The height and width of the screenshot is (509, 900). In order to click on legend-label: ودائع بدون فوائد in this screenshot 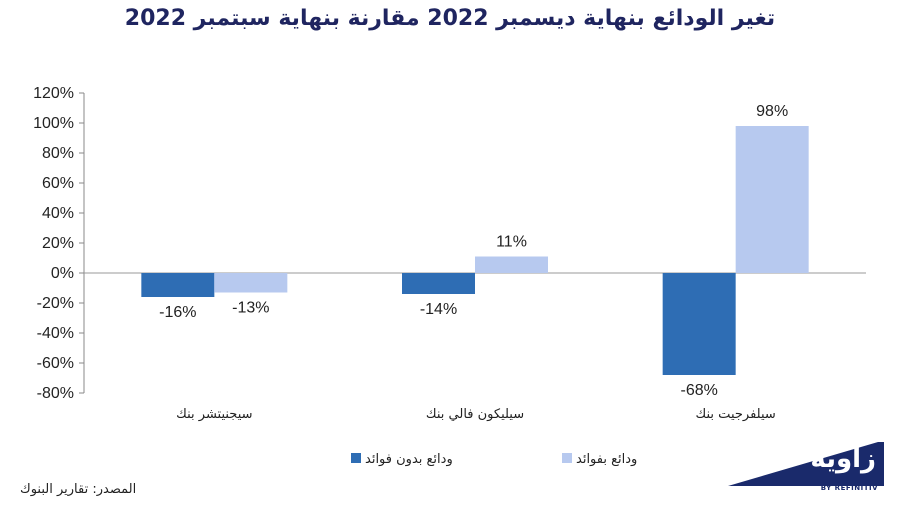, I will do `click(409, 459)`.